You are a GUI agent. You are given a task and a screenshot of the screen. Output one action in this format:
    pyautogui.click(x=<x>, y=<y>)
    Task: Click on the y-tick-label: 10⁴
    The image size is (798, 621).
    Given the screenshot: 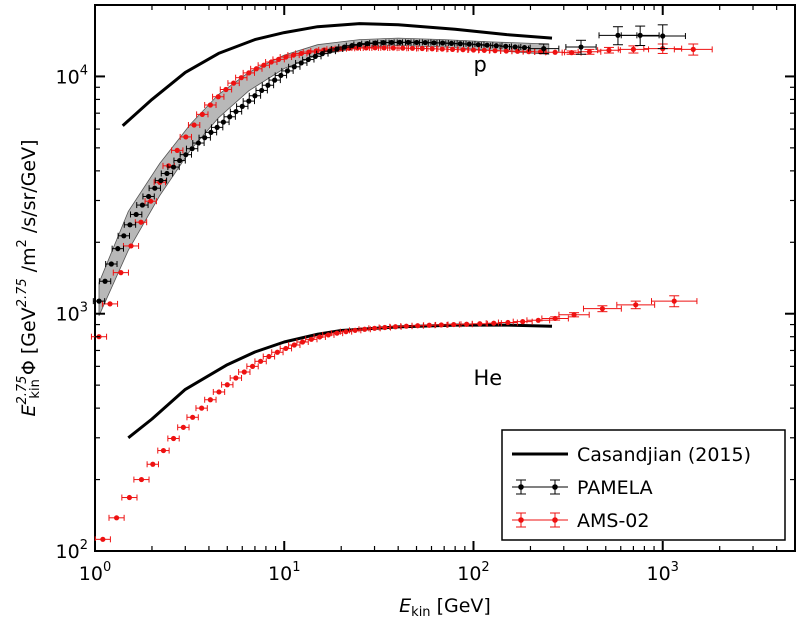 What is the action you would take?
    pyautogui.click(x=72, y=75)
    